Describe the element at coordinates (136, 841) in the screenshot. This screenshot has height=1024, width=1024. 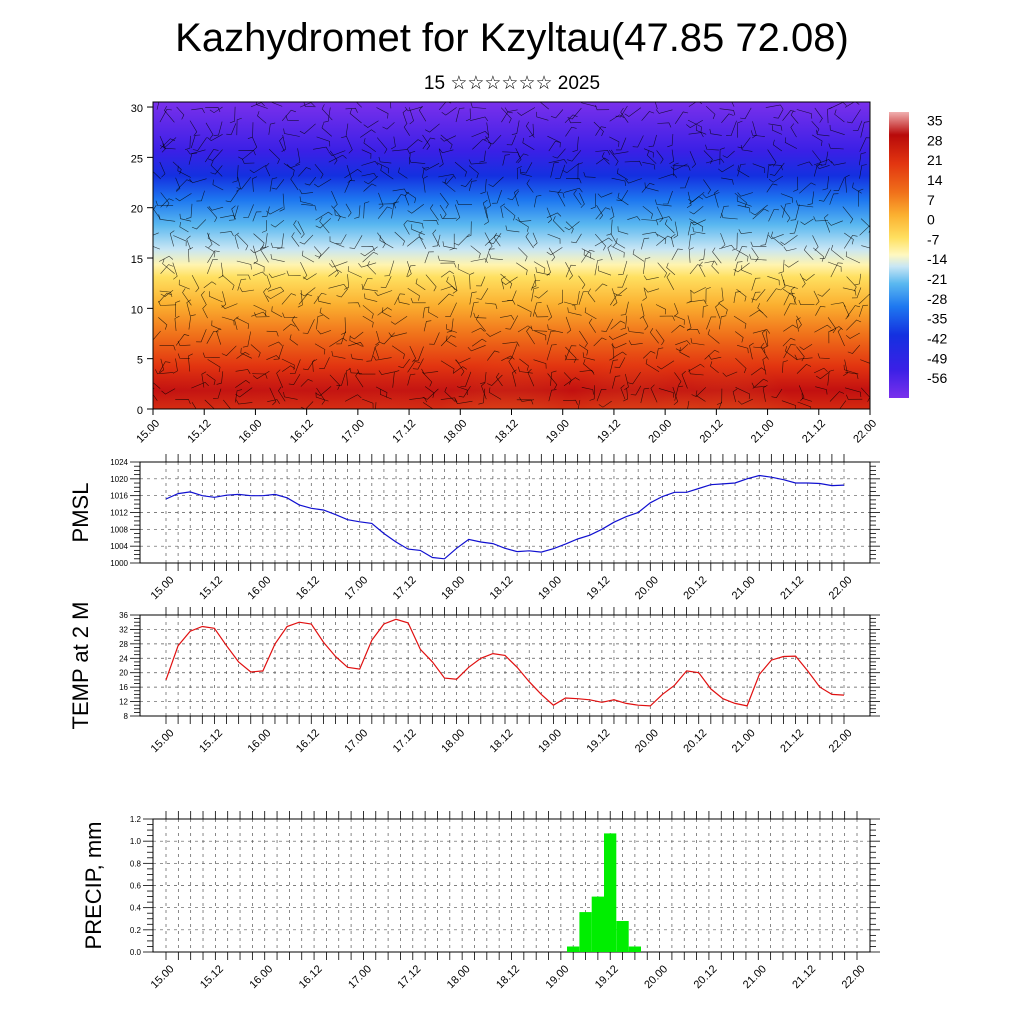
I see `y-tick-label: 1.0` at that location.